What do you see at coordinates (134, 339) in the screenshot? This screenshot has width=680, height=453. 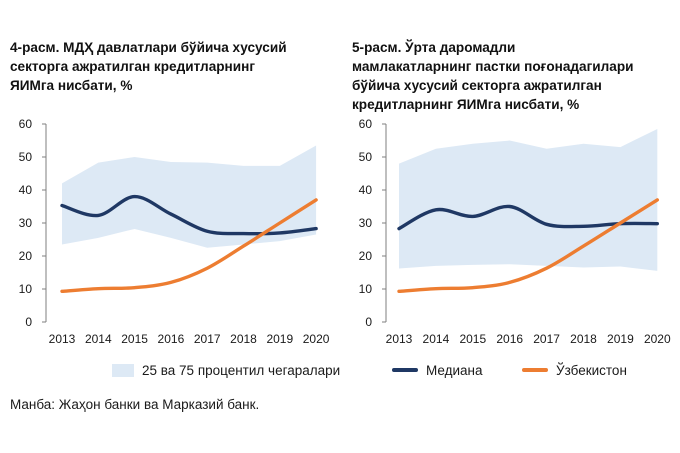 I see `c4-x-tick-label: 2015` at bounding box center [134, 339].